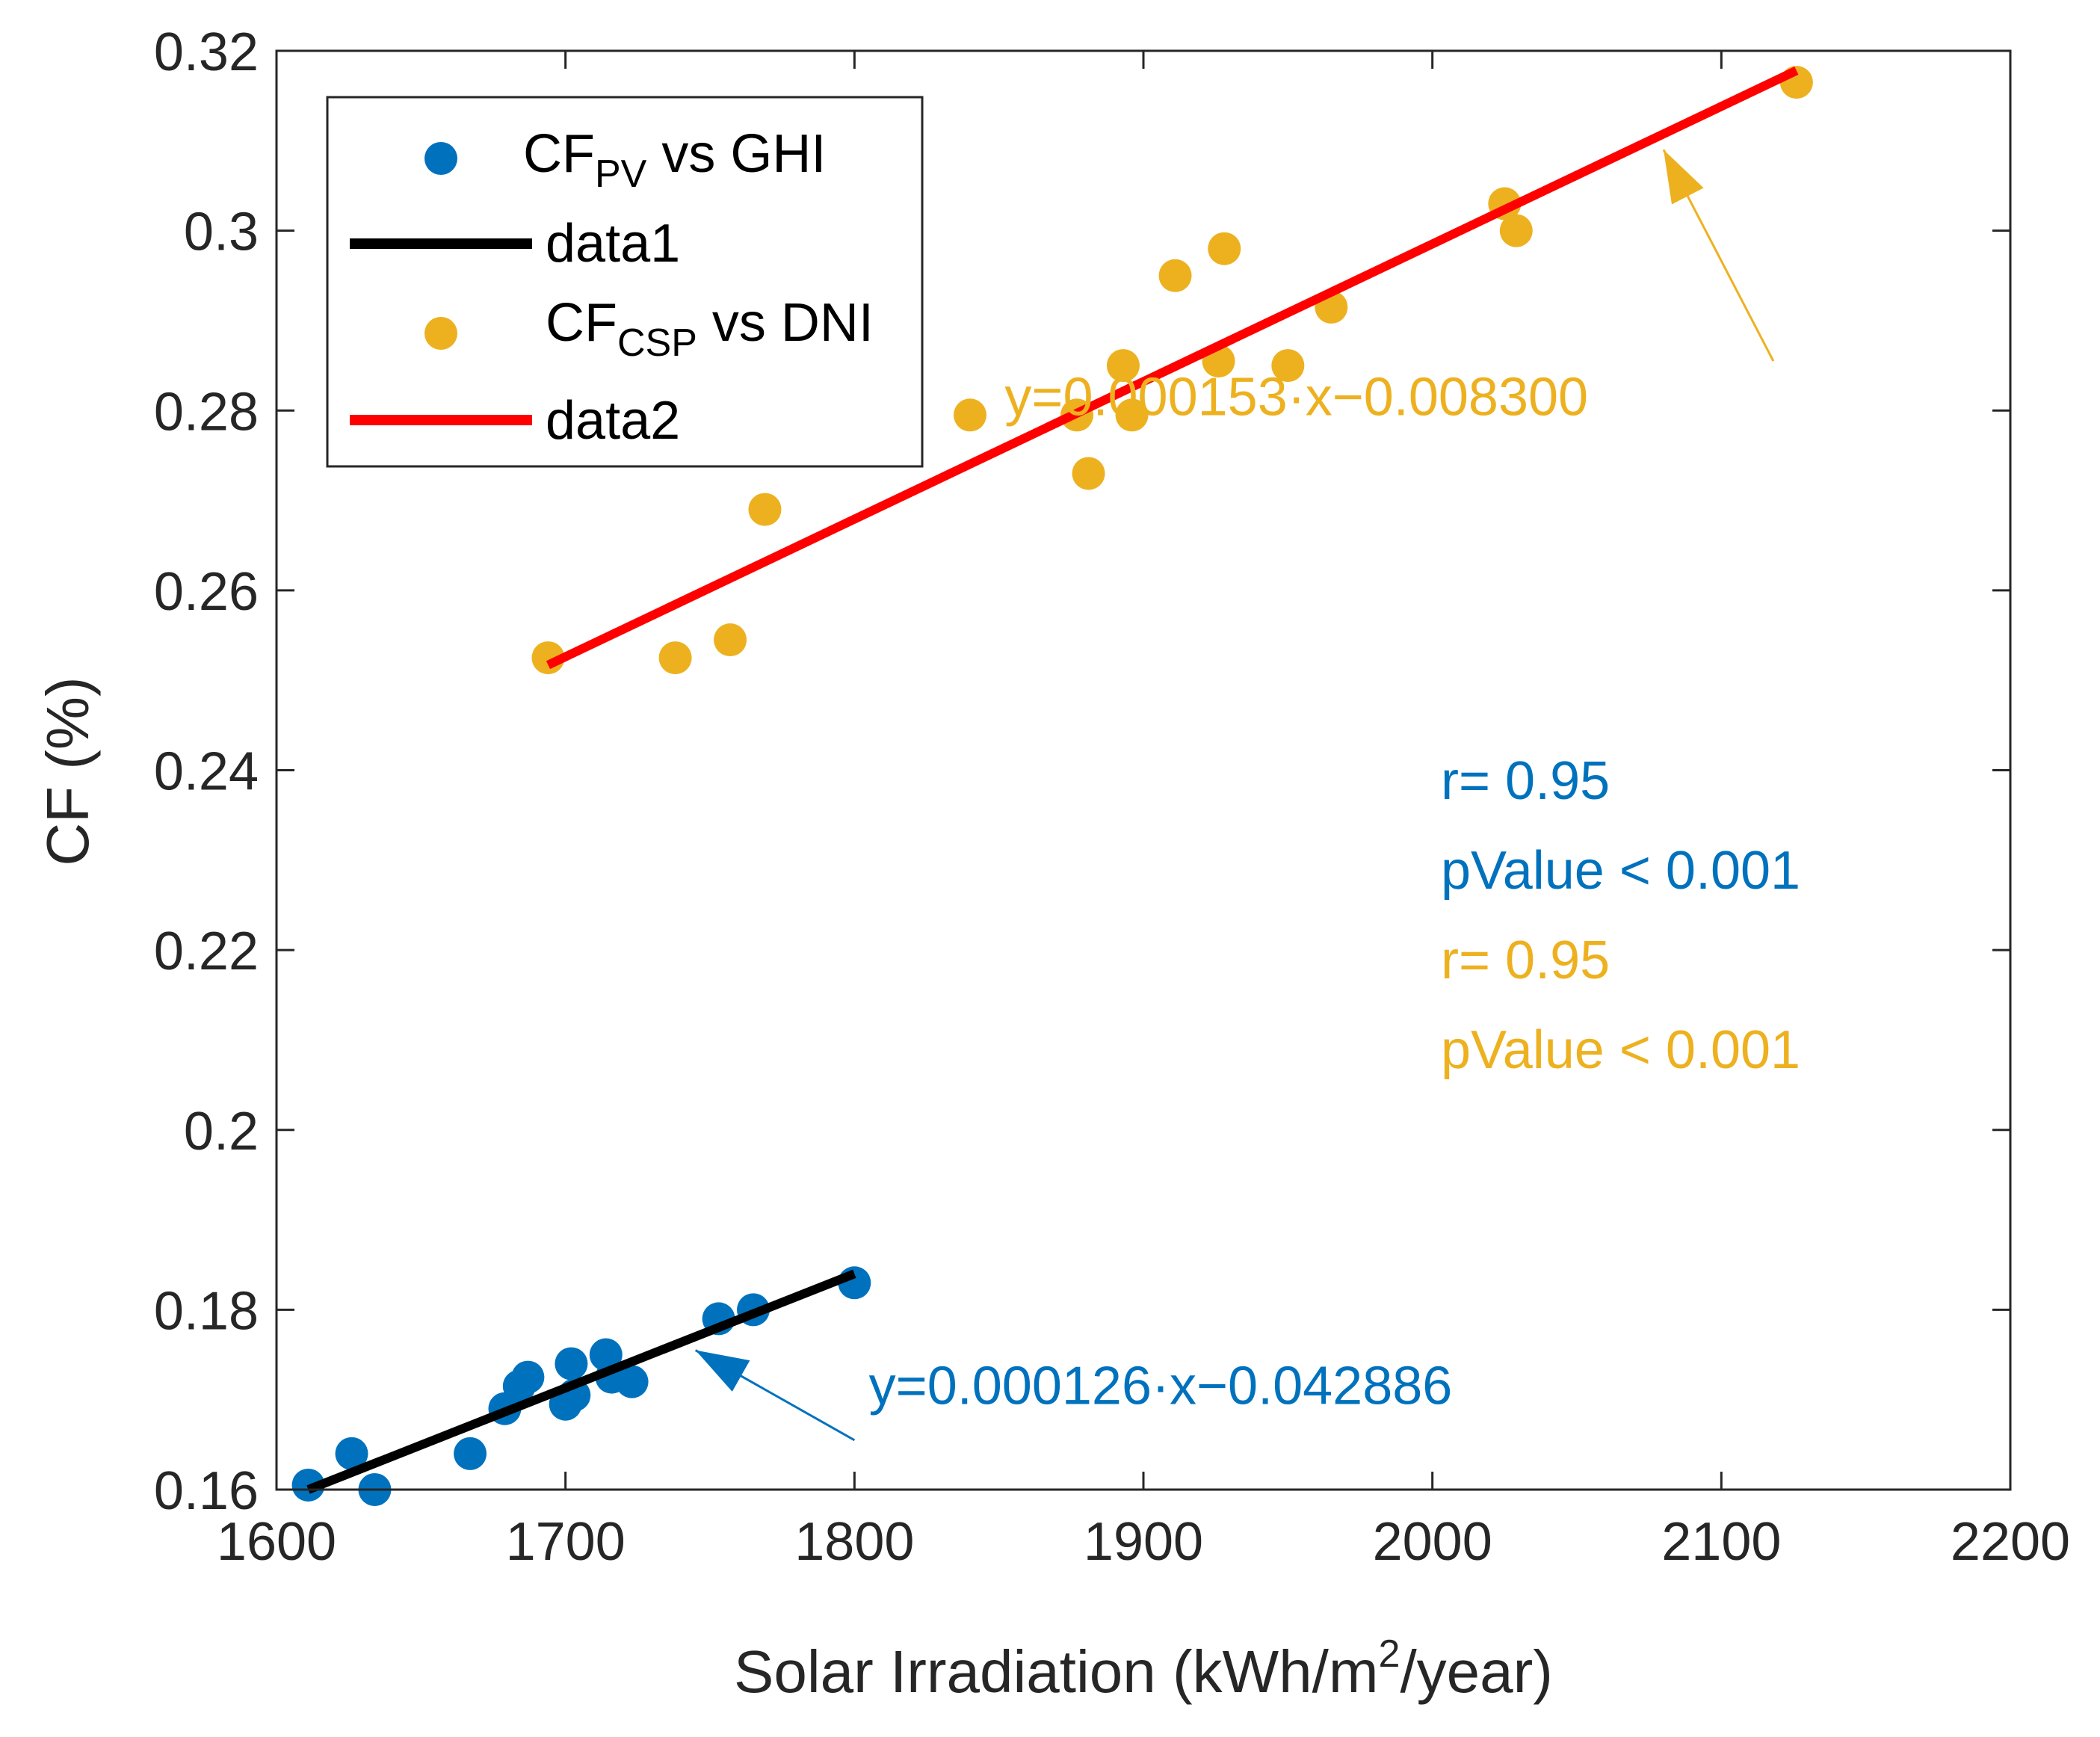  I want to click on legend-pv-marker, so click(440, 158).